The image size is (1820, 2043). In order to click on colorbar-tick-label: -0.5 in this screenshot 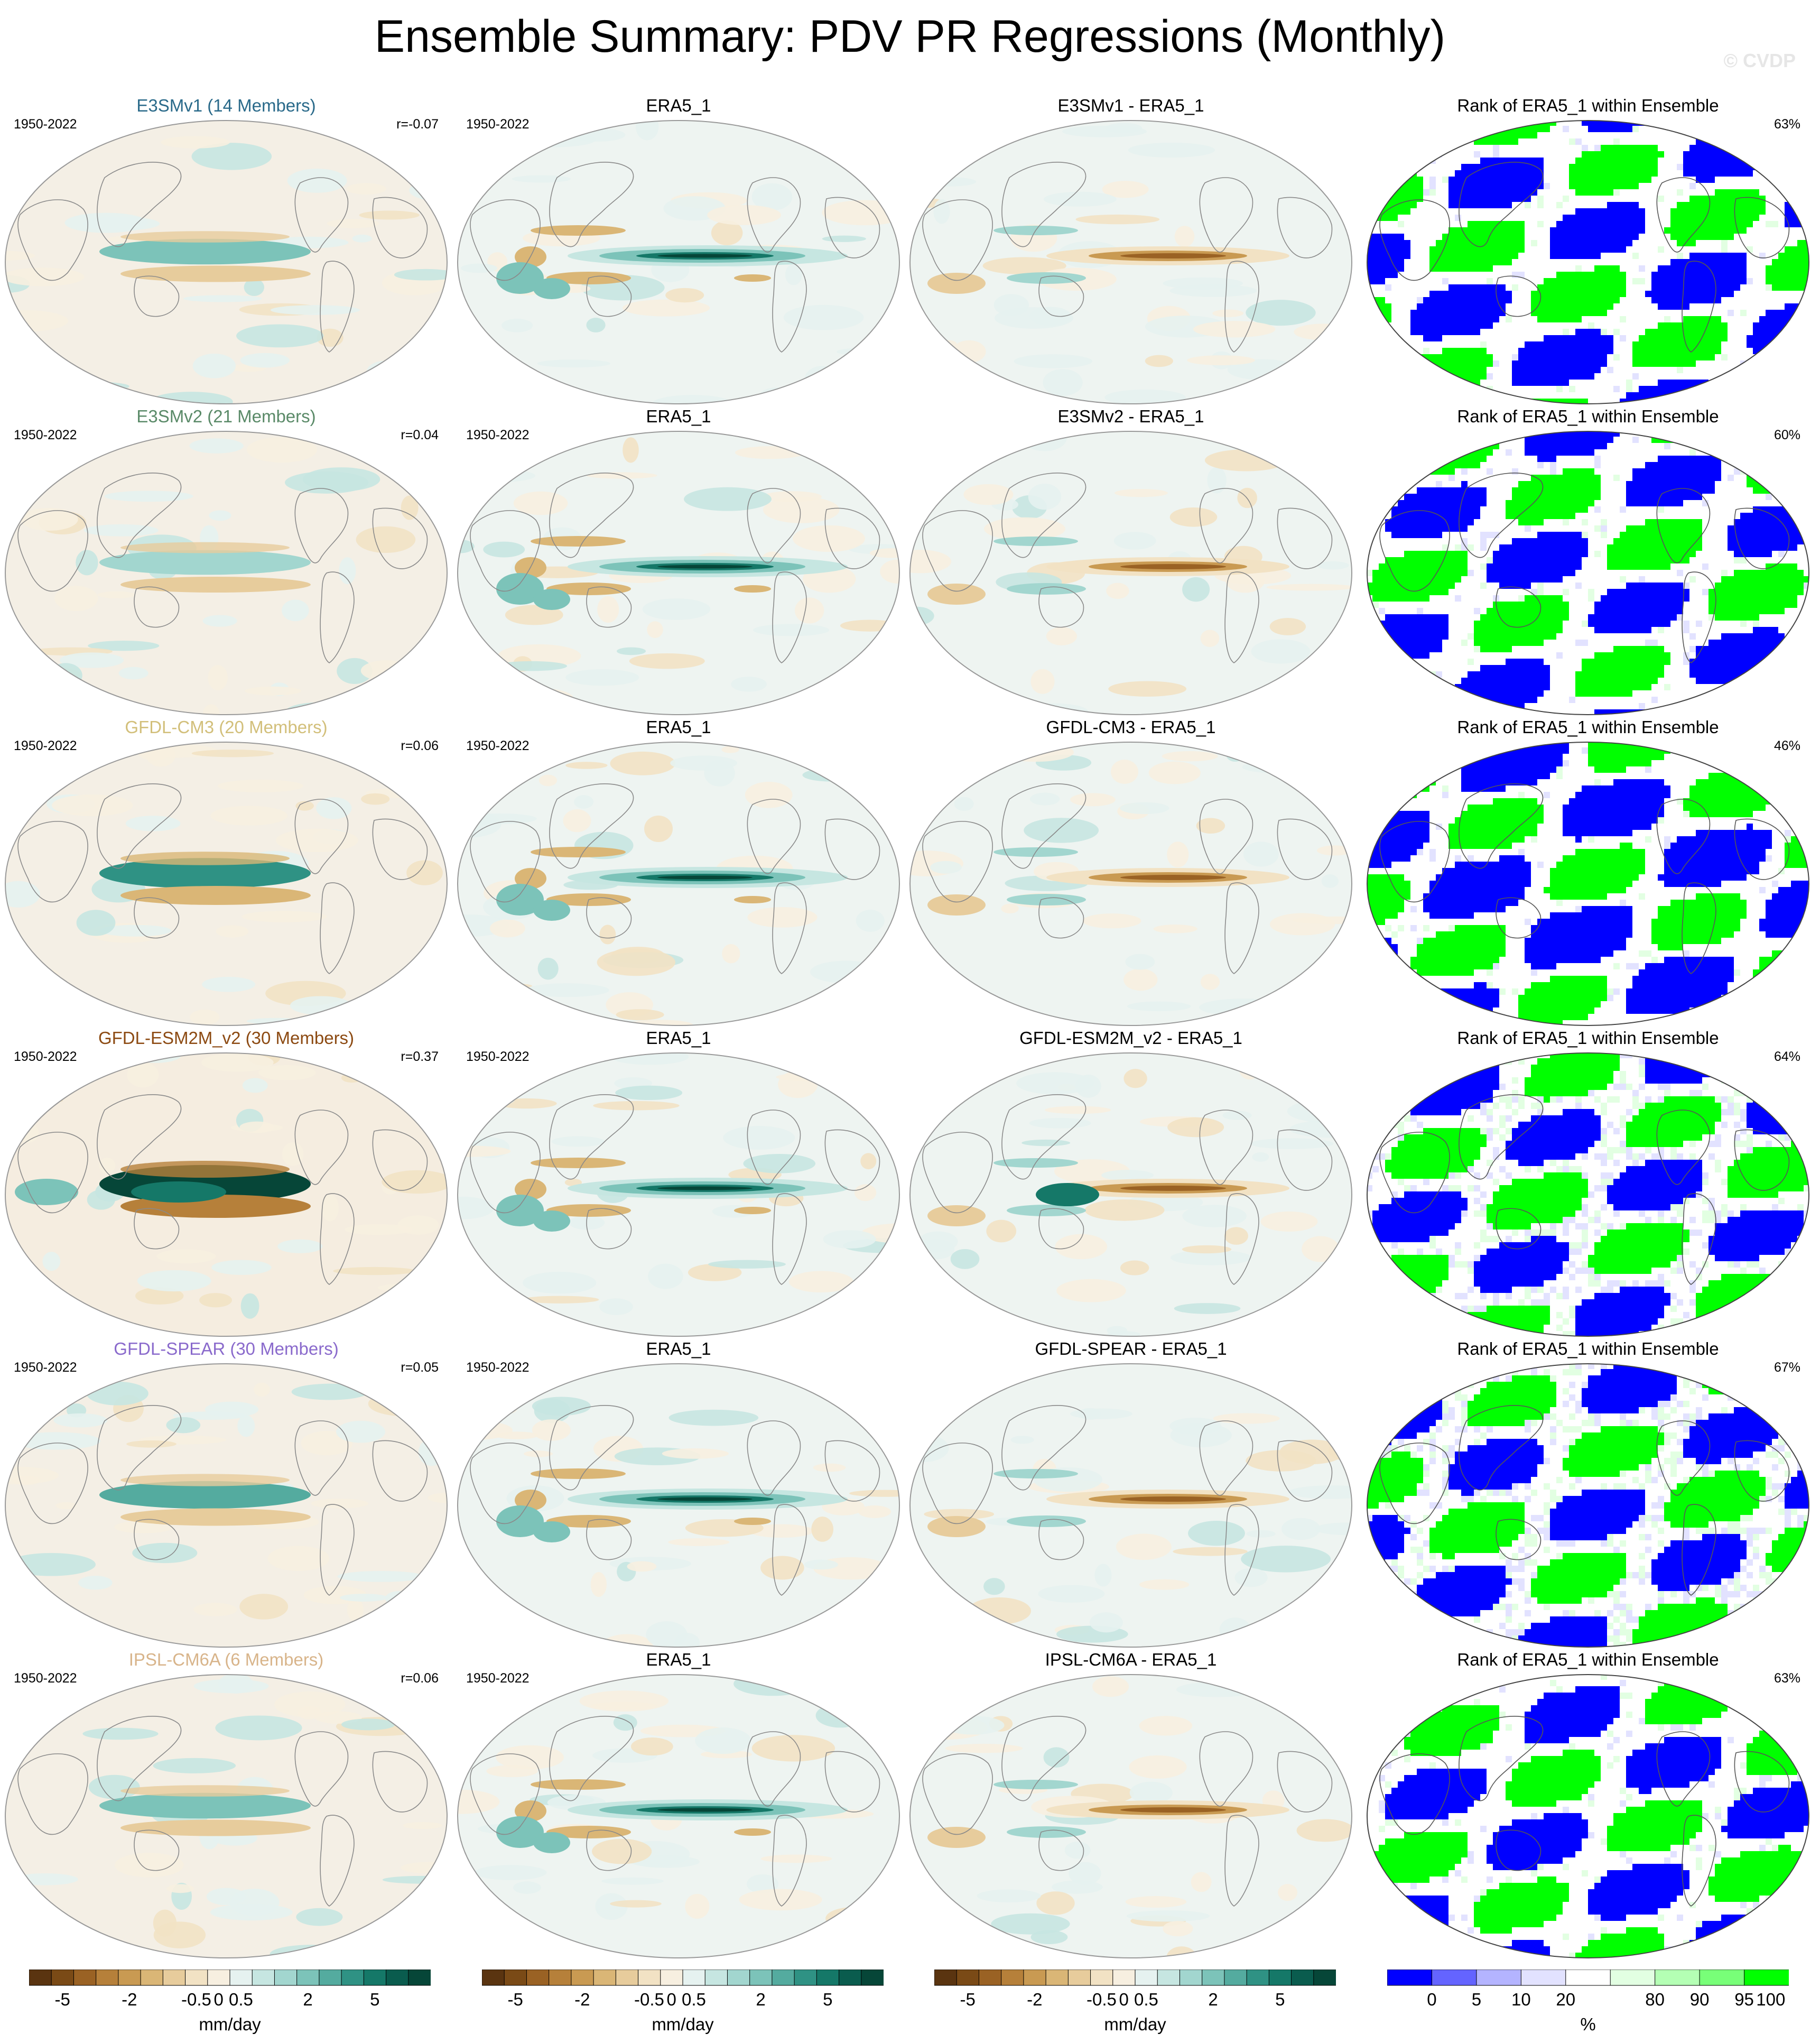, I will do `click(196, 1999)`.